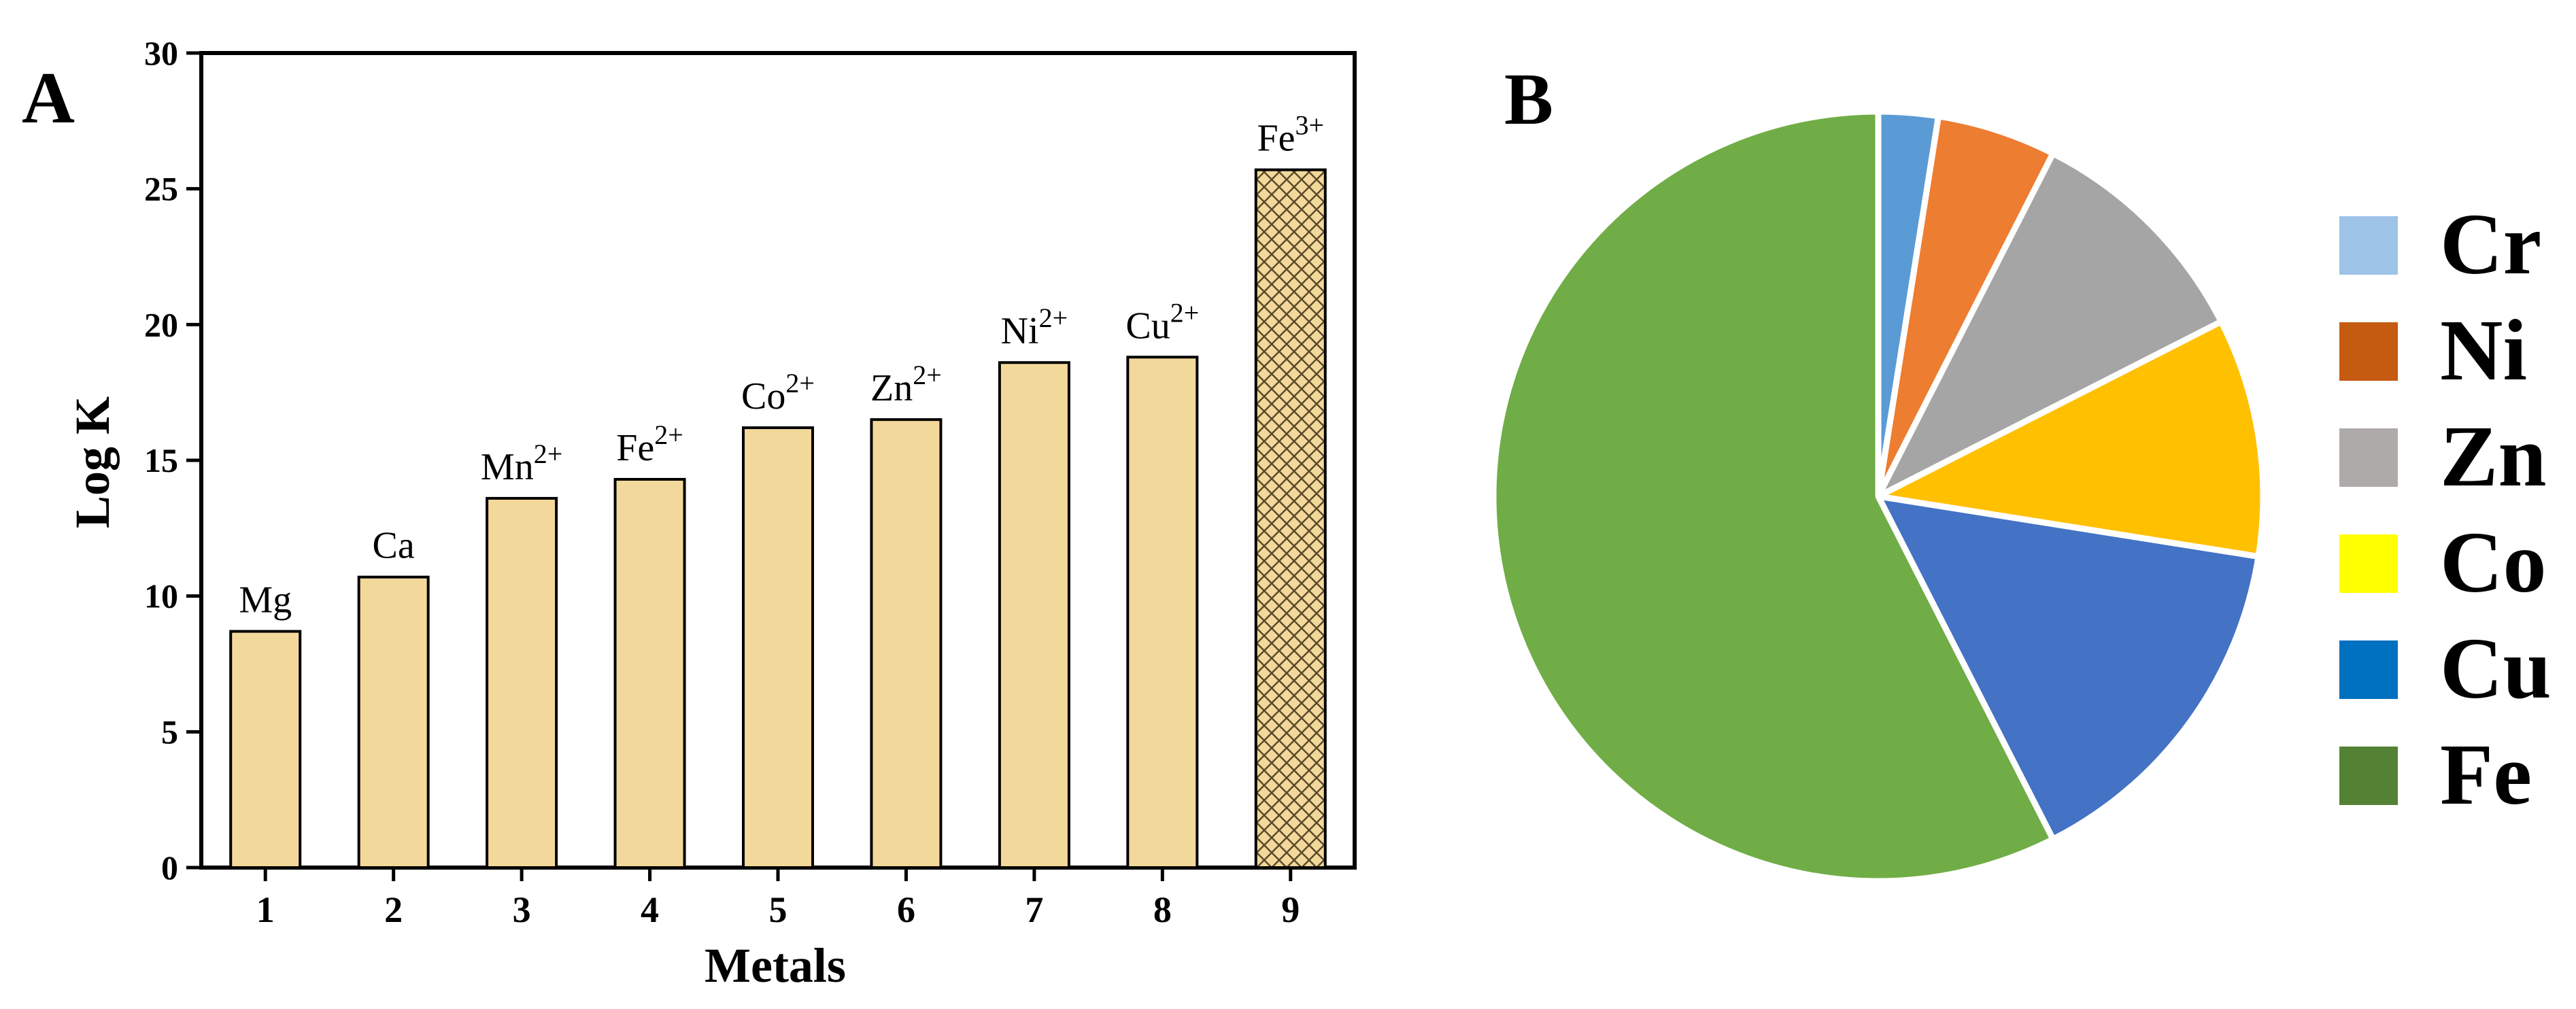 This screenshot has height=1009, width=2576. Describe the element at coordinates (394, 546) in the screenshot. I see `bar-label-2: Ca` at that location.